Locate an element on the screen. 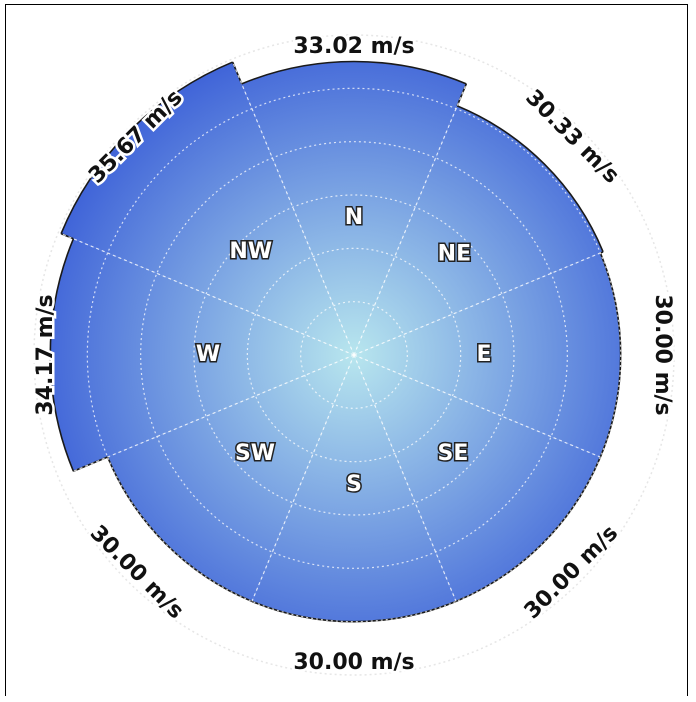  value-label-s: 30.00 m/s is located at coordinates (353, 662).